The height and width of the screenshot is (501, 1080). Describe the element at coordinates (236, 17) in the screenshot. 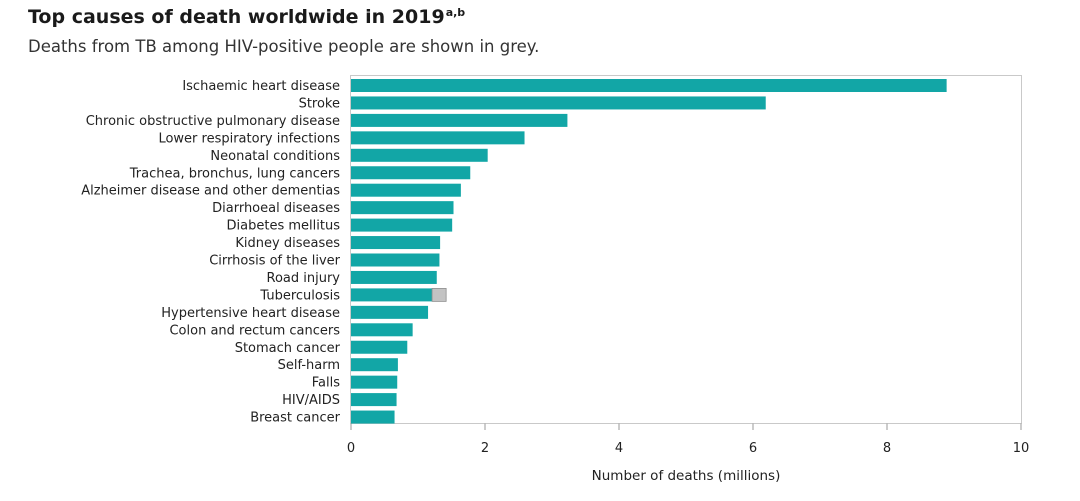

I see `chart-title-text: Top causes of death worldwide in 2019` at that location.